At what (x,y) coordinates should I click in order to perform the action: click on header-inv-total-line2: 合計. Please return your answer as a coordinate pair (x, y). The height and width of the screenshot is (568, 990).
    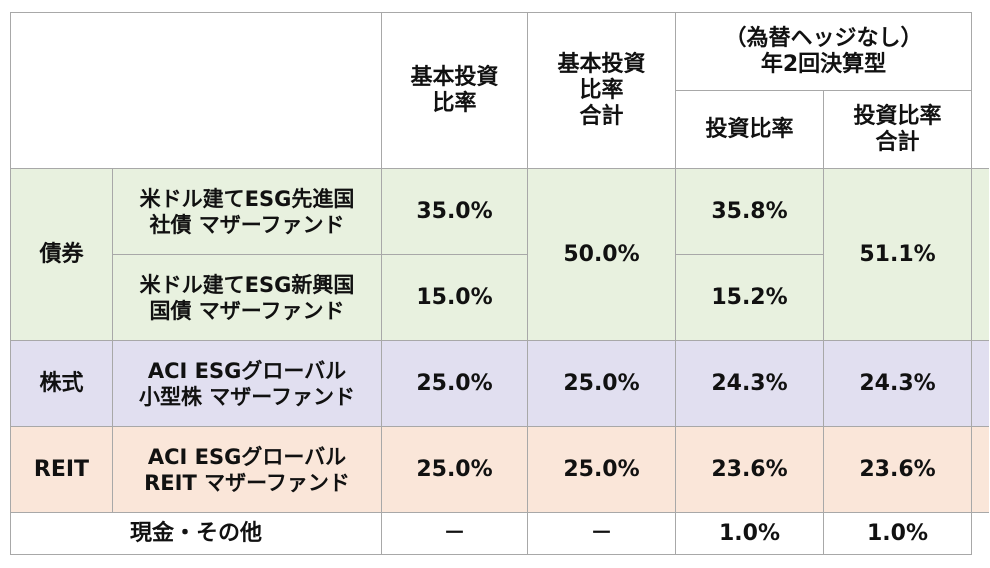
    Looking at the image, I should click on (897, 142).